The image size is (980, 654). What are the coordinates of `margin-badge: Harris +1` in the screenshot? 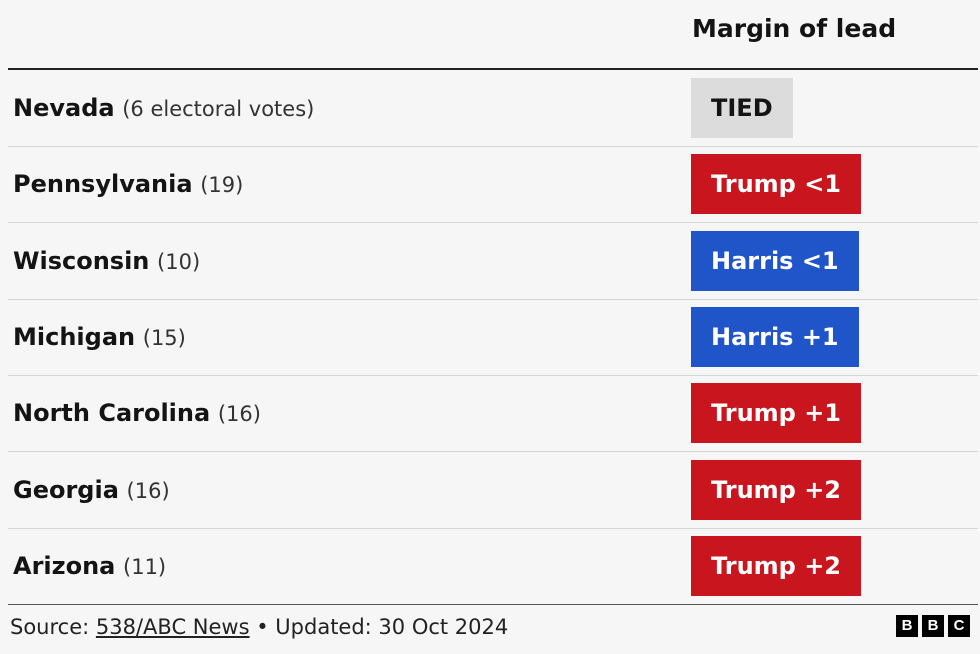 It's located at (775, 336).